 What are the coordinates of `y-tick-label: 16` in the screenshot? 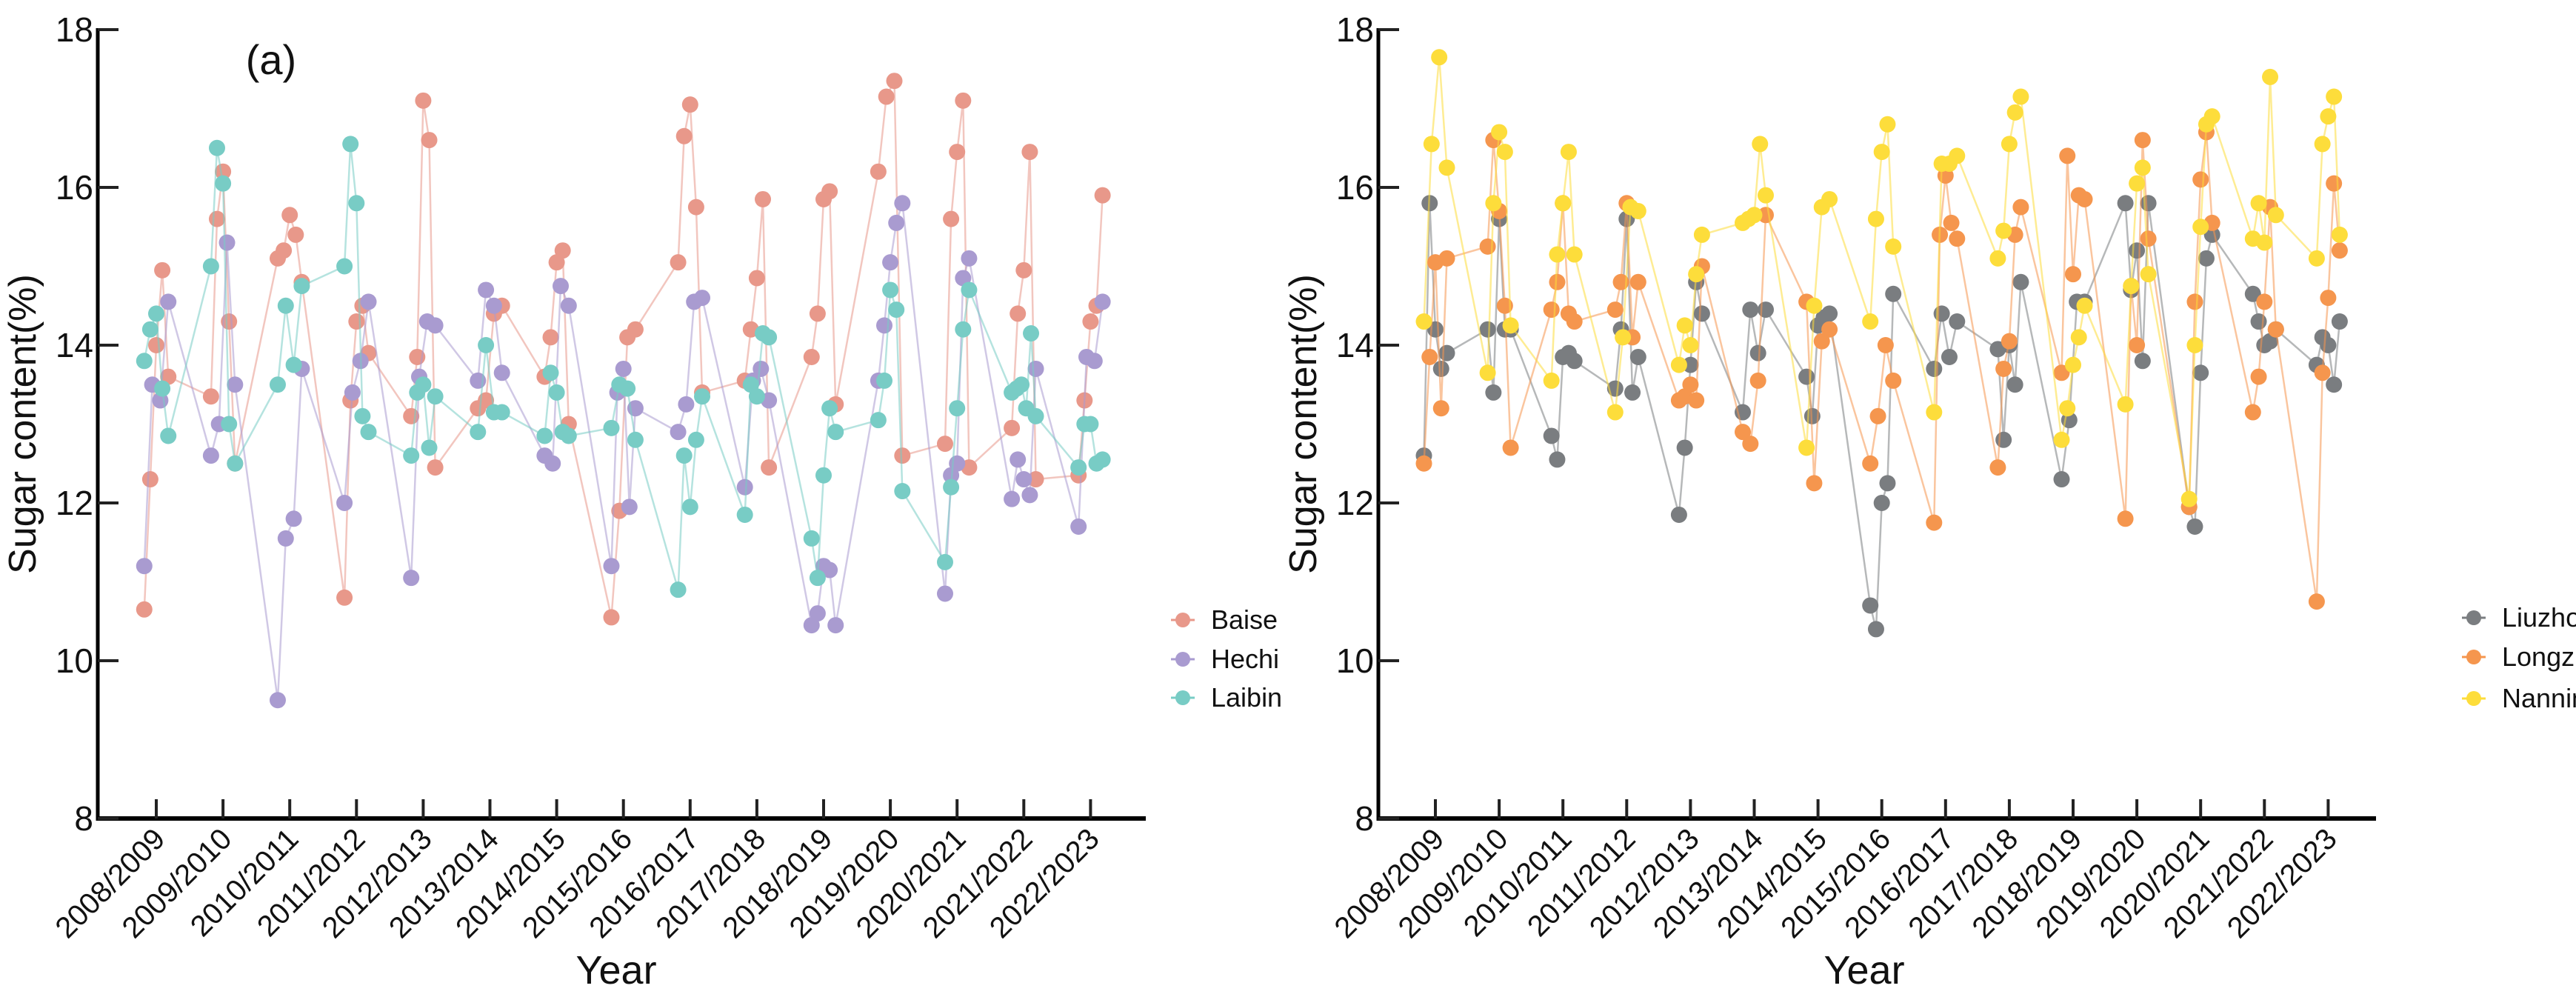 It's located at (74, 187).